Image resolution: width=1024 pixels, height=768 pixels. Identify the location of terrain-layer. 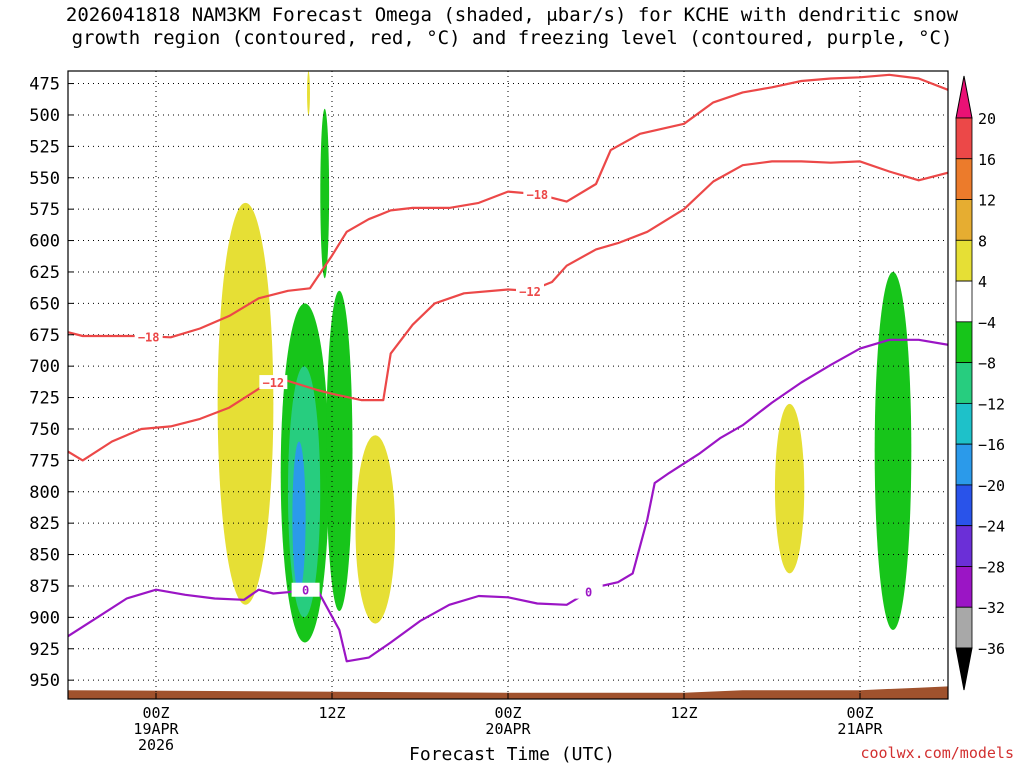
(508, 692).